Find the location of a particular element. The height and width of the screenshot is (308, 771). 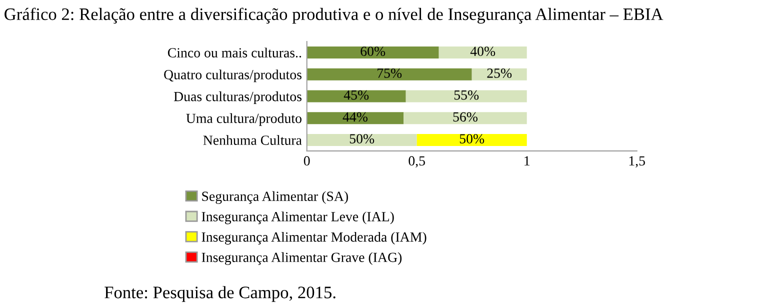

legend-label: Insegurança Alimentar Leve (IAL) is located at coordinates (298, 218).